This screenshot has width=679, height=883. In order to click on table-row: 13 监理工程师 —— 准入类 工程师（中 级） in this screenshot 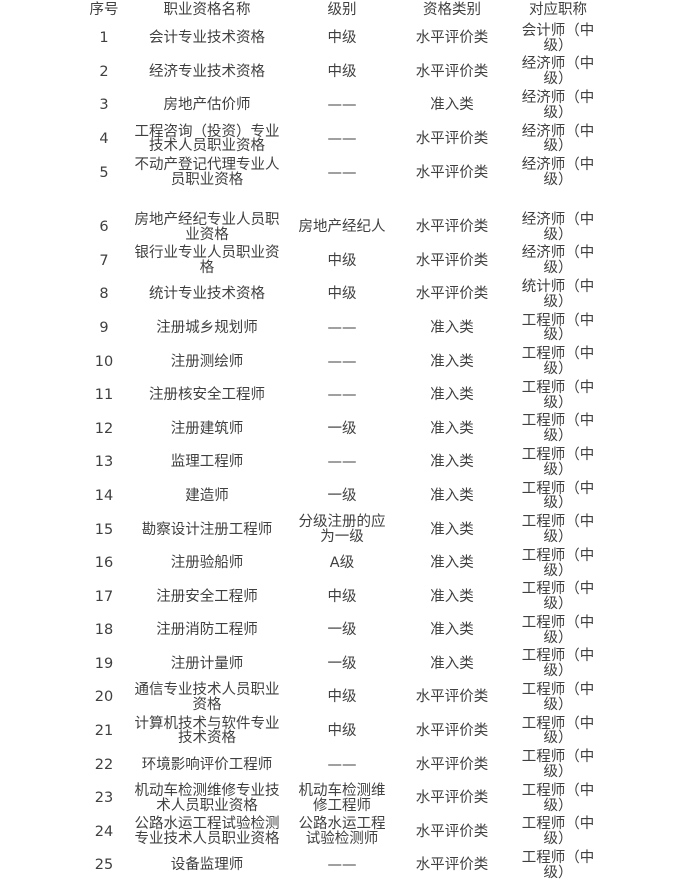, I will do `click(345, 463)`.